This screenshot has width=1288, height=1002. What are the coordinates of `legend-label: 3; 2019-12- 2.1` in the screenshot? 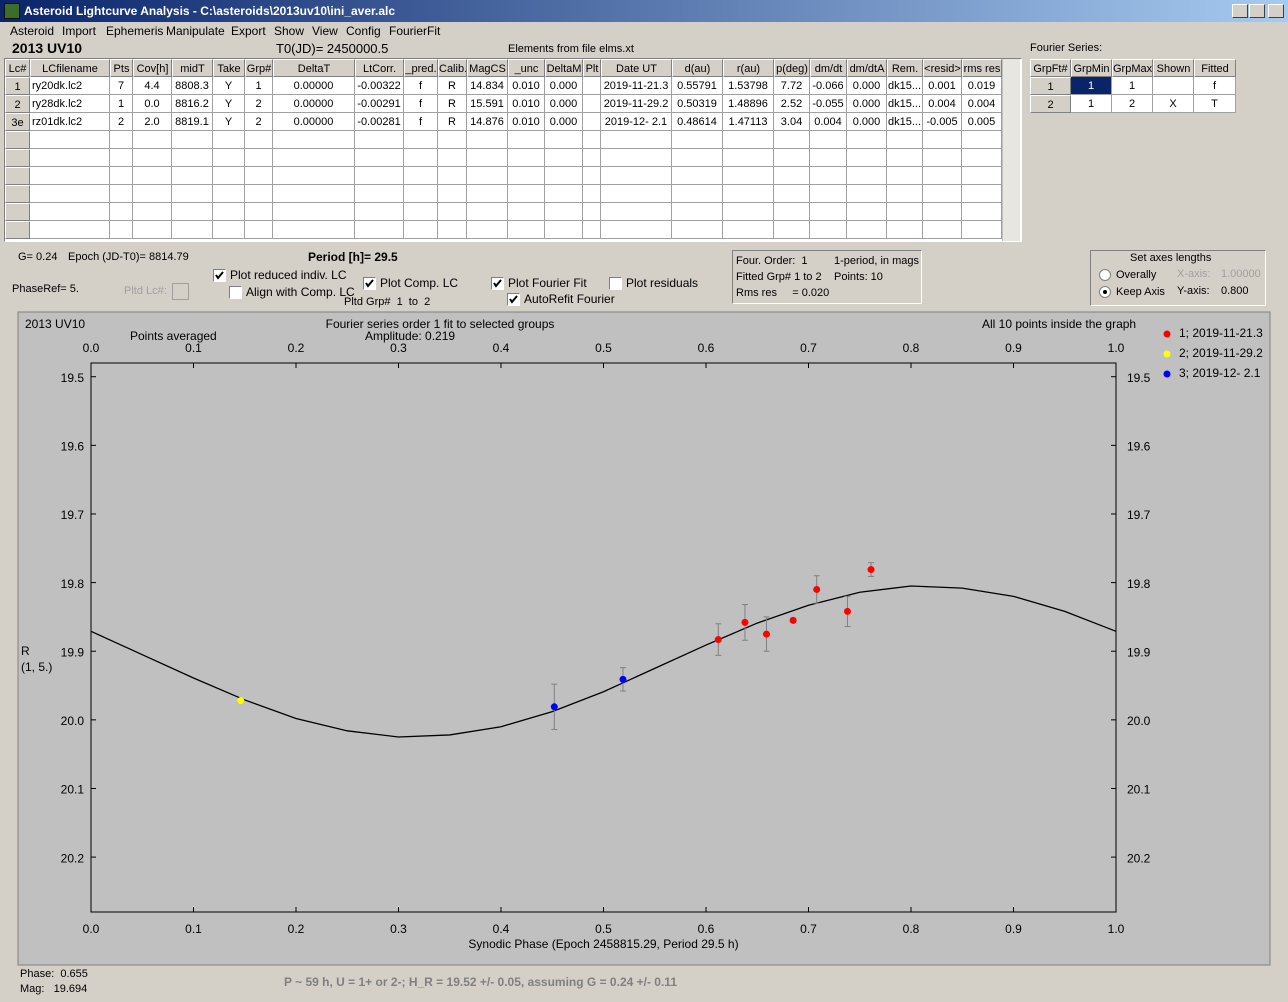 It's located at (1220, 373).